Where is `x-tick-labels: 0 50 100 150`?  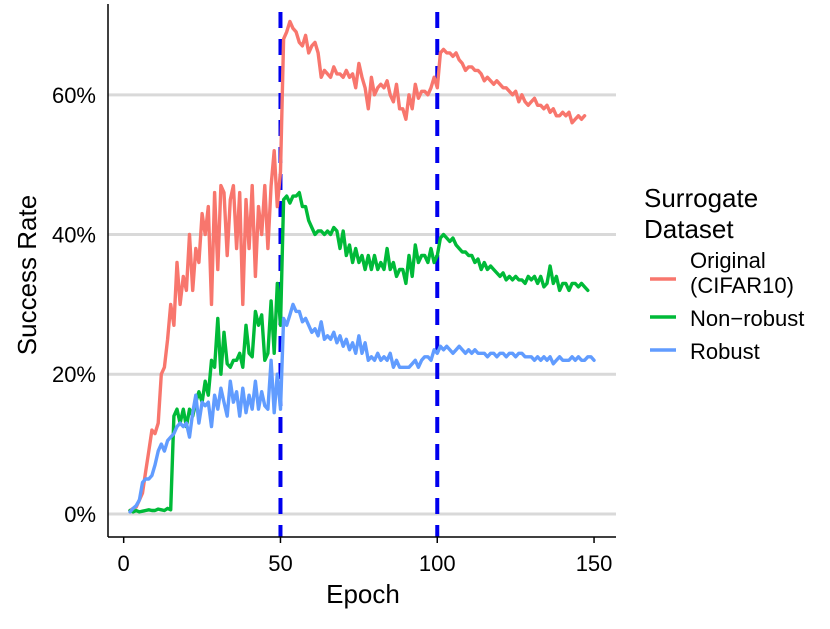
x-tick-labels: 0 50 100 150 is located at coordinates (365, 563).